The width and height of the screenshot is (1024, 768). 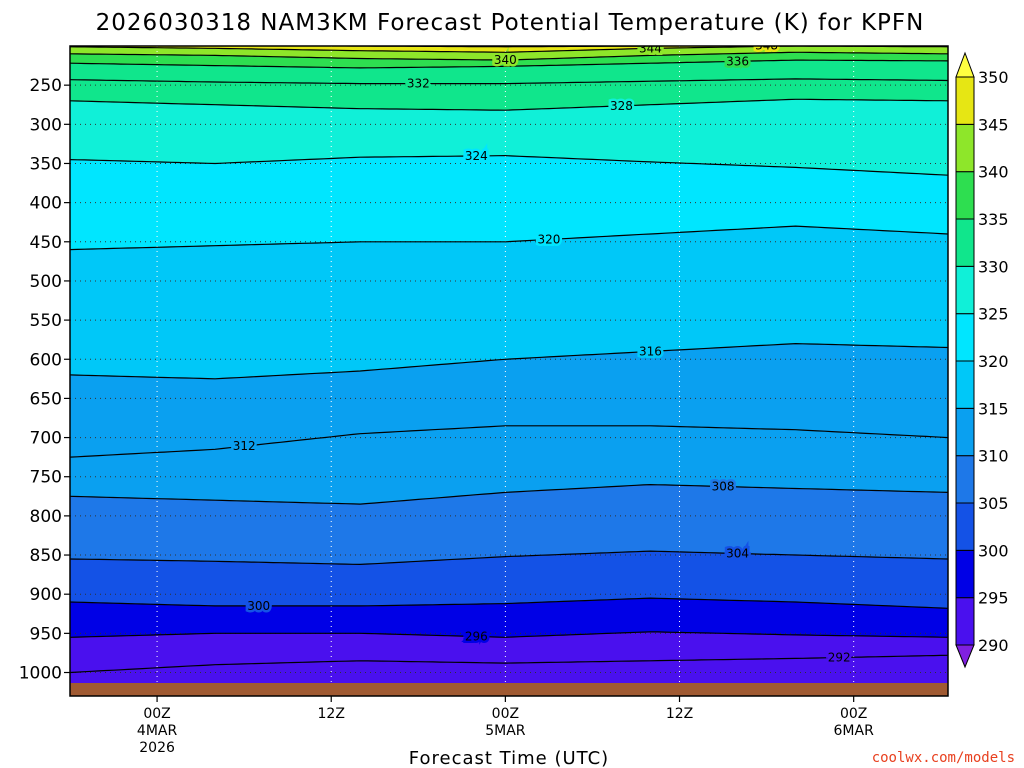 I want to click on colorbar-arrow-high, so click(x=965, y=64).